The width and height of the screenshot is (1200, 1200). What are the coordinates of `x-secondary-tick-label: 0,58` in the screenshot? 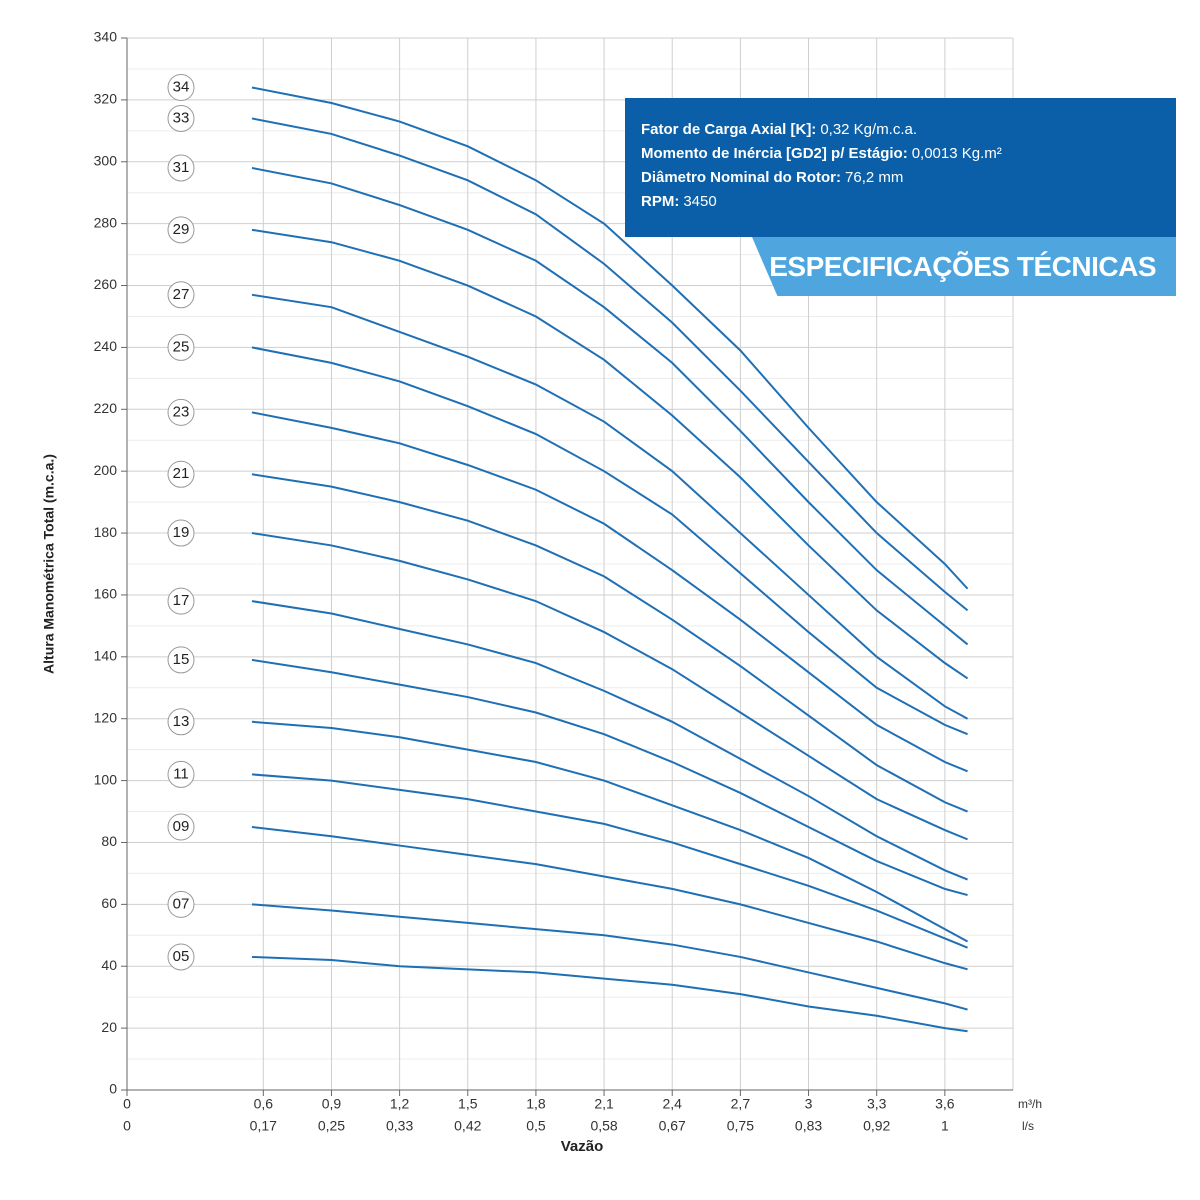 It's located at (603, 1126).